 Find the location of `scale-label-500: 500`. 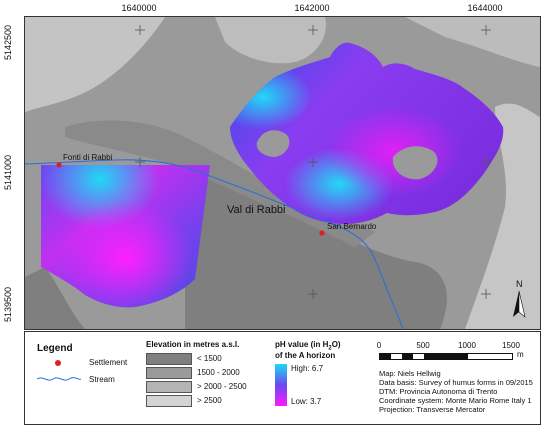

scale-label-500: 500 is located at coordinates (423, 345).